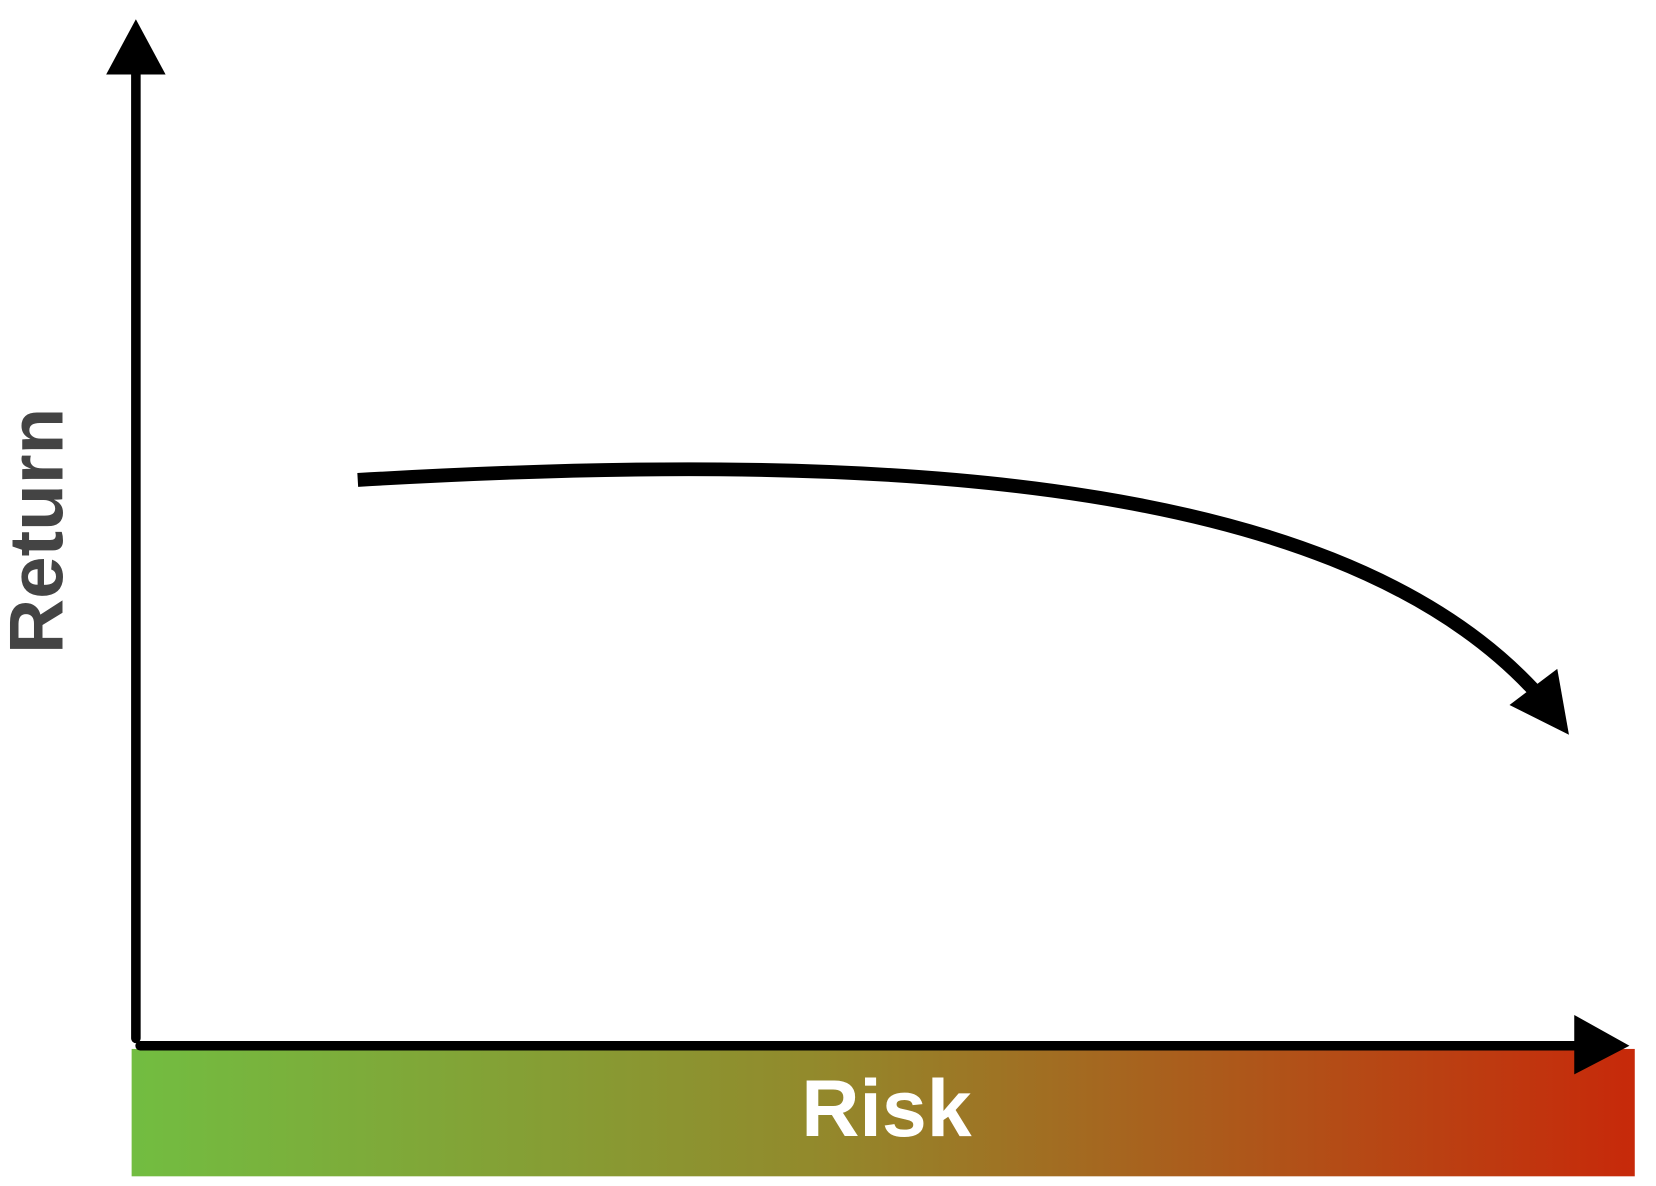 This screenshot has width=1656, height=1186. What do you see at coordinates (40, 531) in the screenshot?
I see `y-axis-label: Return` at bounding box center [40, 531].